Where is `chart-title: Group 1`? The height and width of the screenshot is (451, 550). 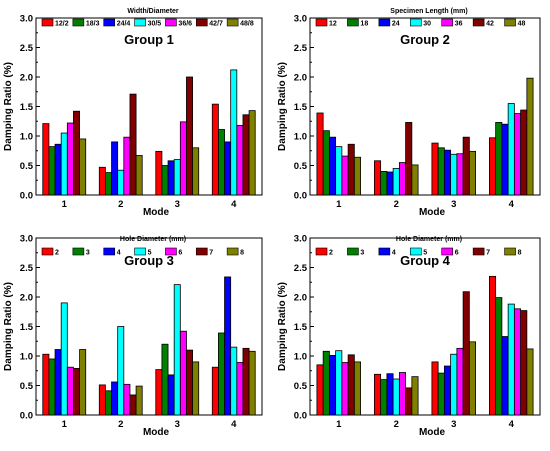
chart-title: Group 1 is located at coordinates (149, 39).